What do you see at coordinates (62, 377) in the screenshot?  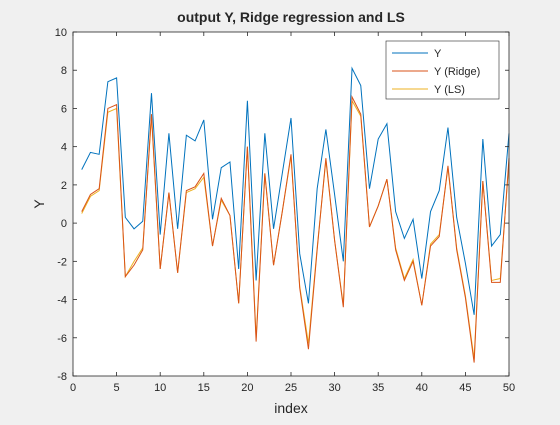 I see `y-tick-label: -8` at bounding box center [62, 377].